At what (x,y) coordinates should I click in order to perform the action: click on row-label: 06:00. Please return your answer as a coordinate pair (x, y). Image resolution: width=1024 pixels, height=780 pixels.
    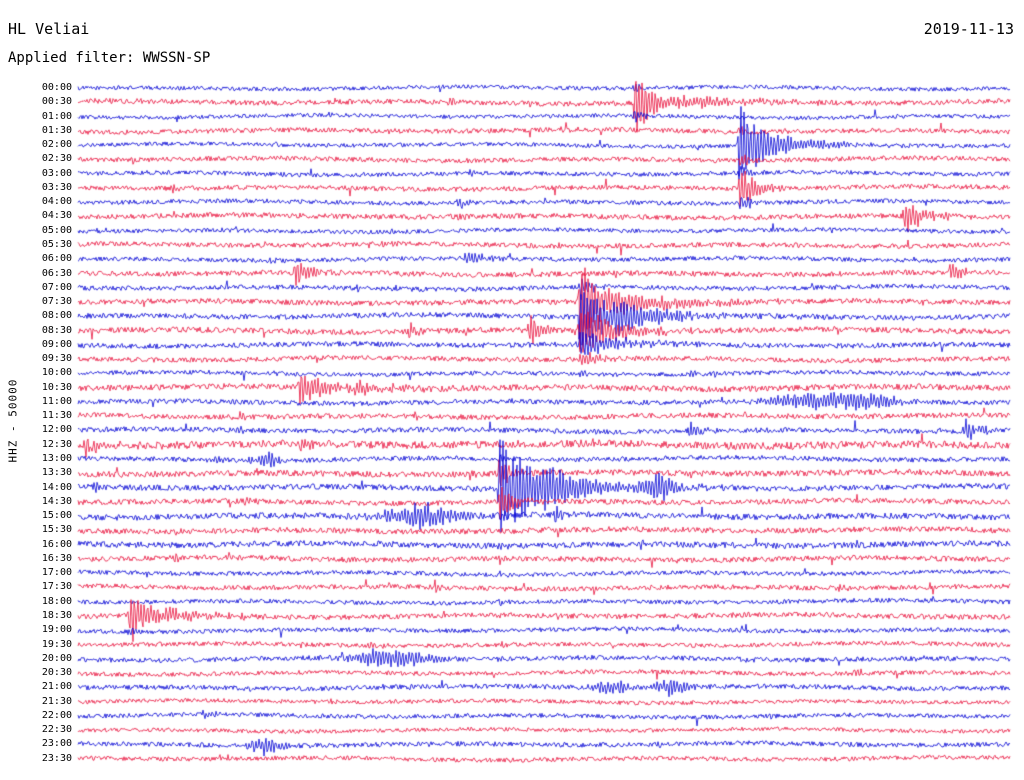
    Looking at the image, I should click on (56, 259).